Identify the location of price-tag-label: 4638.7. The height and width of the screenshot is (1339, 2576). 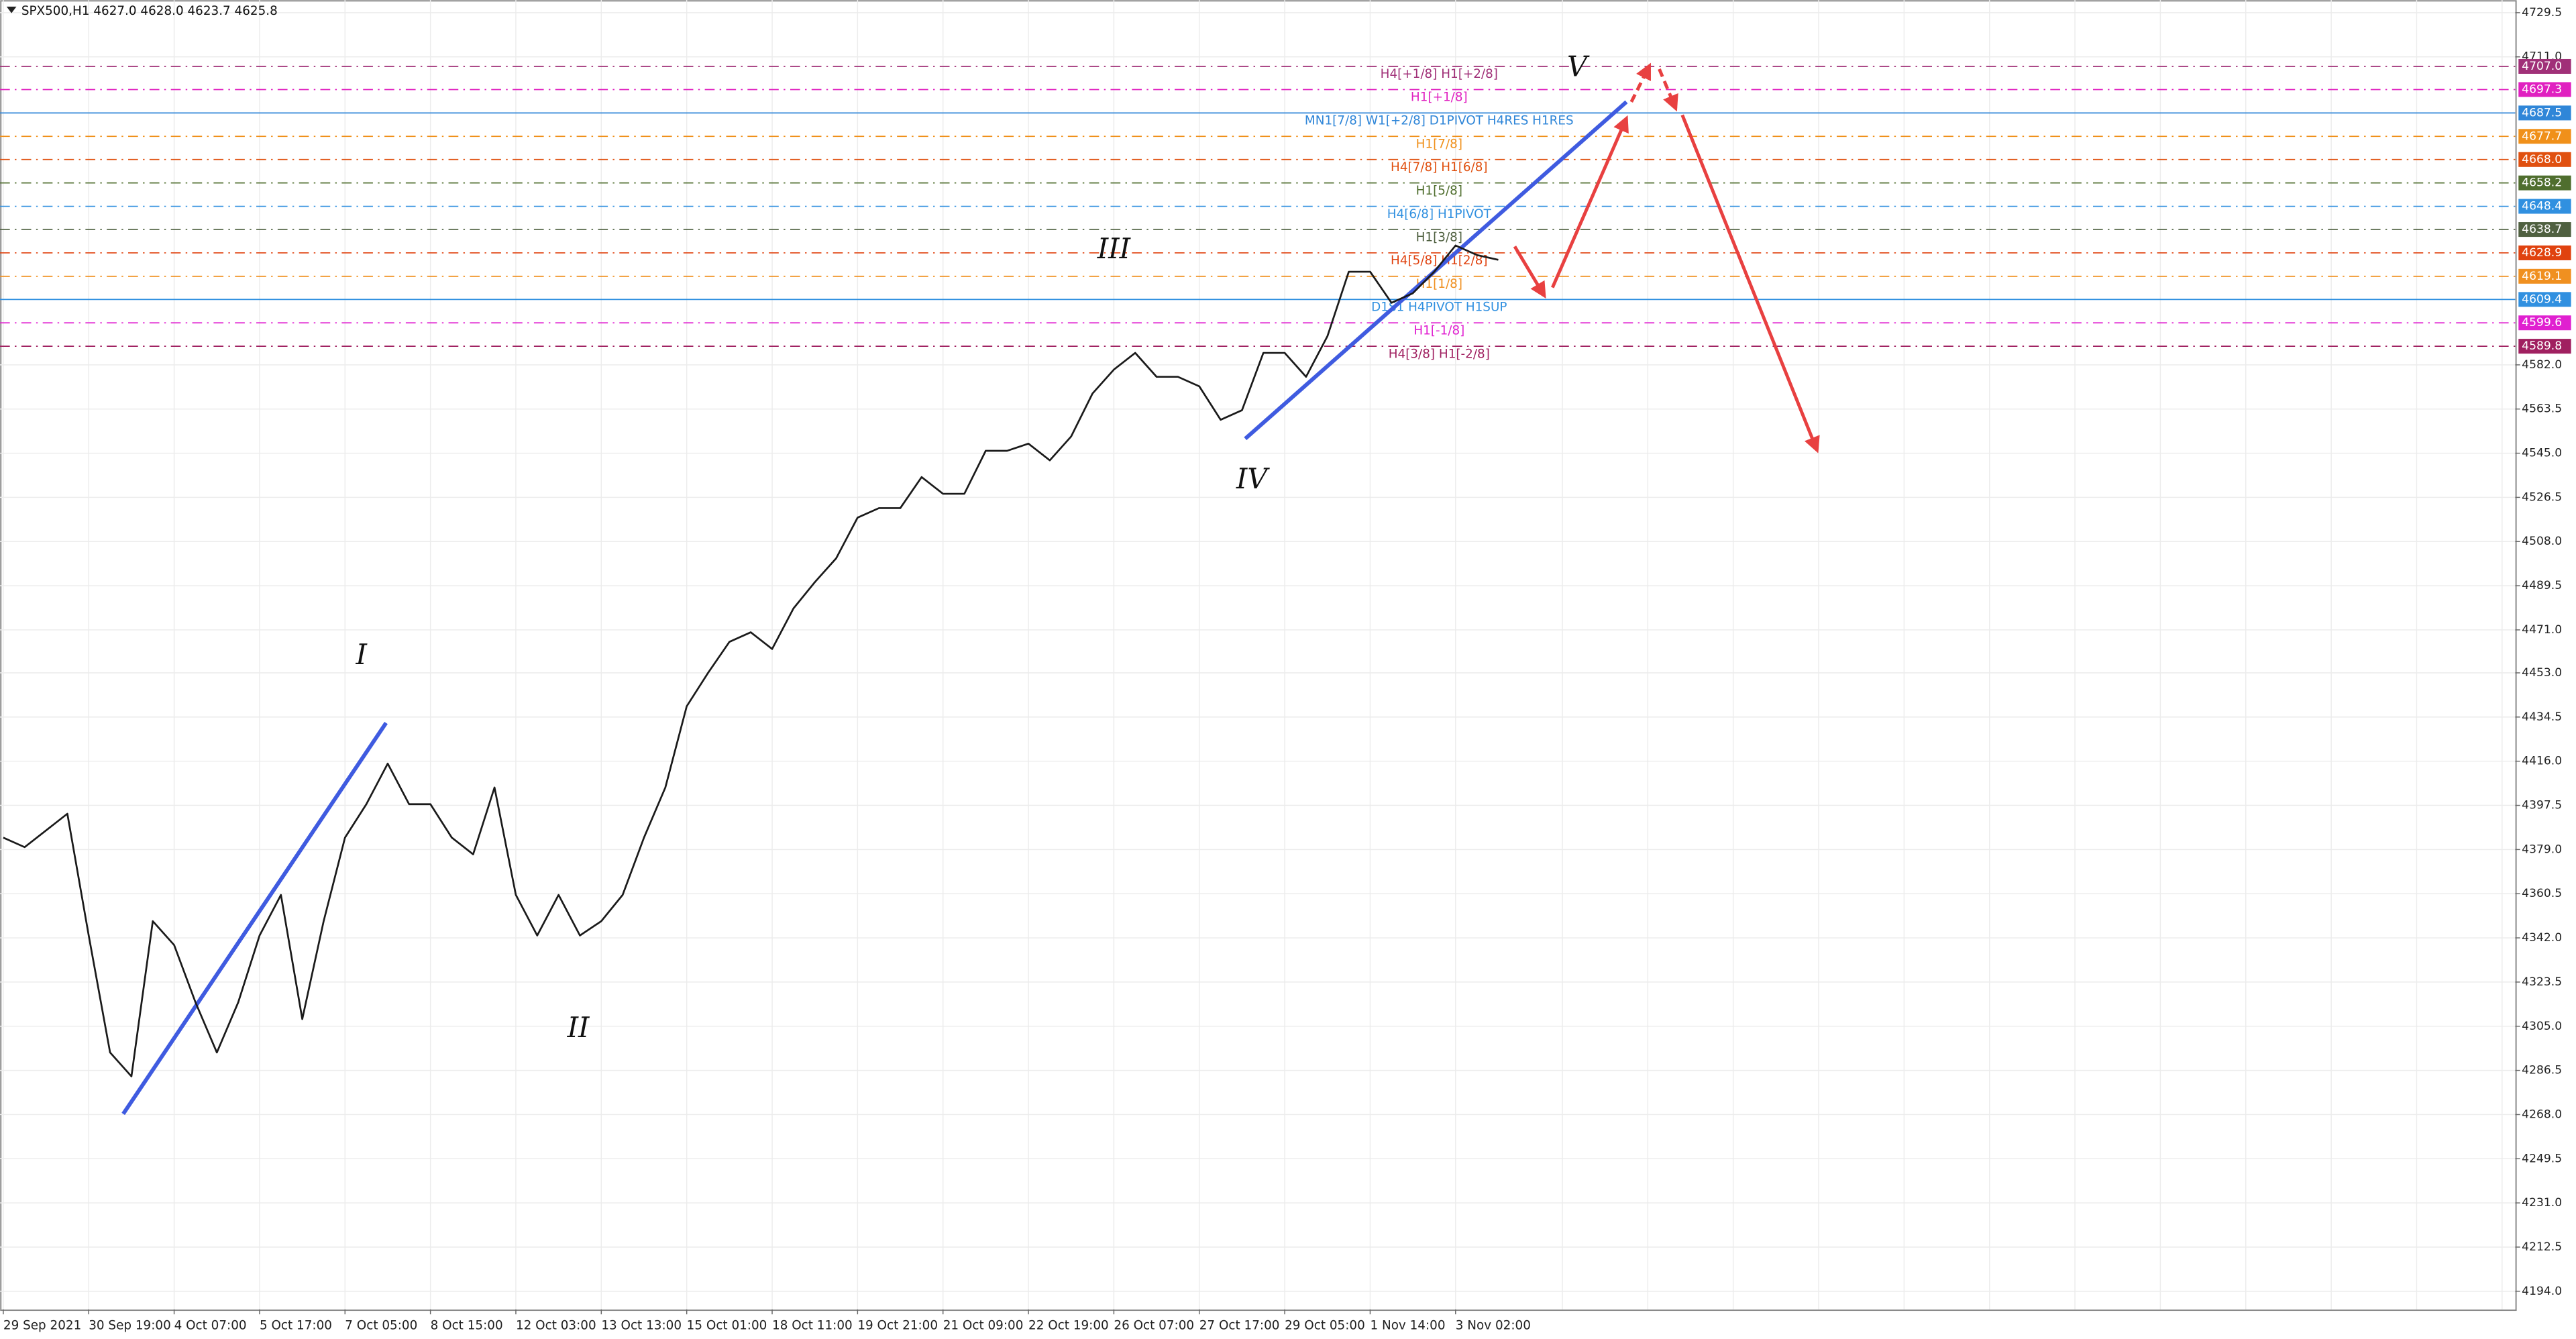
(2542, 229).